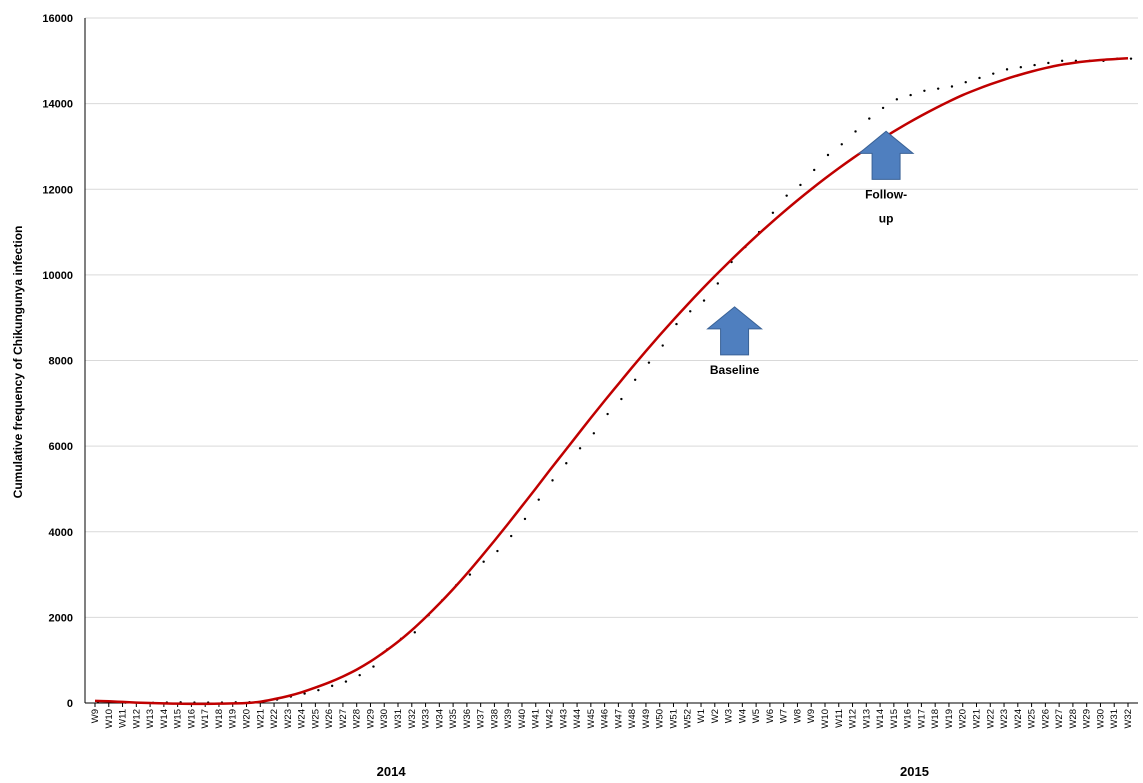 The image size is (1143, 783). Describe the element at coordinates (315, 719) in the screenshot. I see `x-tick-label: W25` at that location.